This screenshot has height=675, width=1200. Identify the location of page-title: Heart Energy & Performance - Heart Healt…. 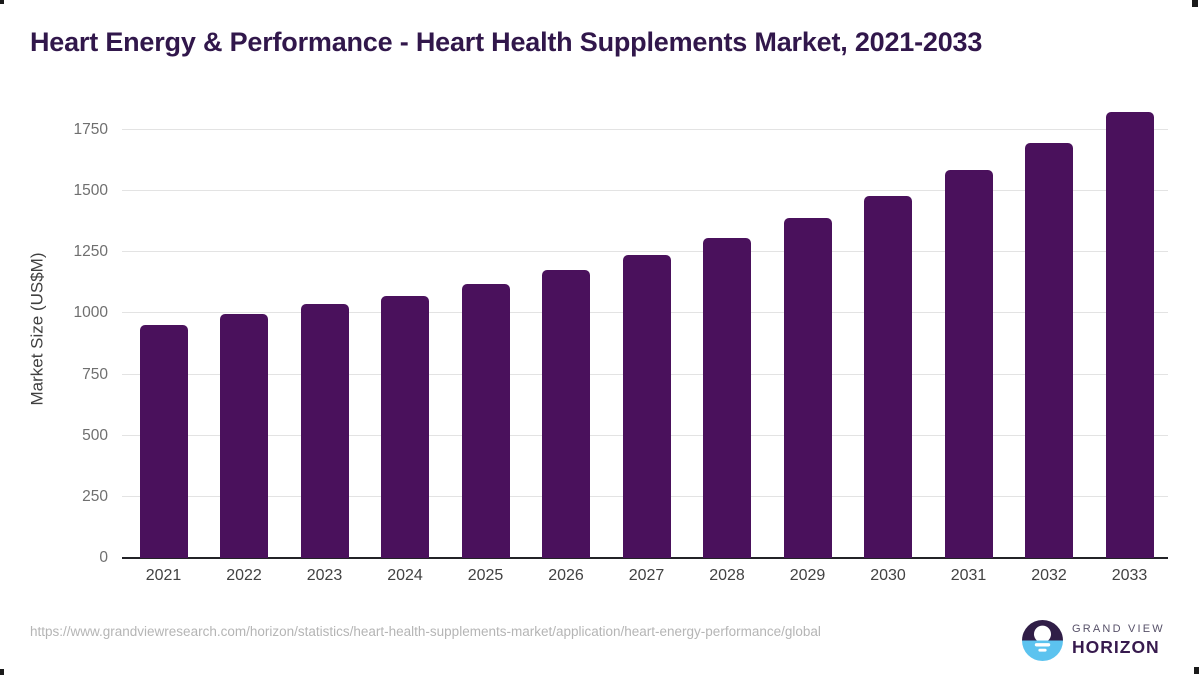
(506, 42).